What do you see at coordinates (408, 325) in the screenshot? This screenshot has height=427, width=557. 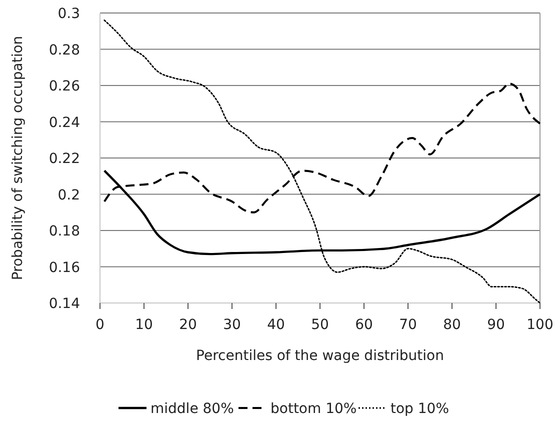 I see `x-tick-label: 70` at bounding box center [408, 325].